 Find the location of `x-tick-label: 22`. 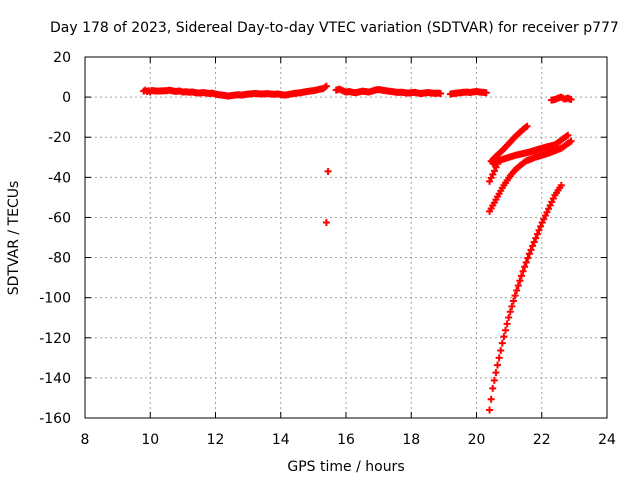

x-tick-label: 22 is located at coordinates (542, 440).